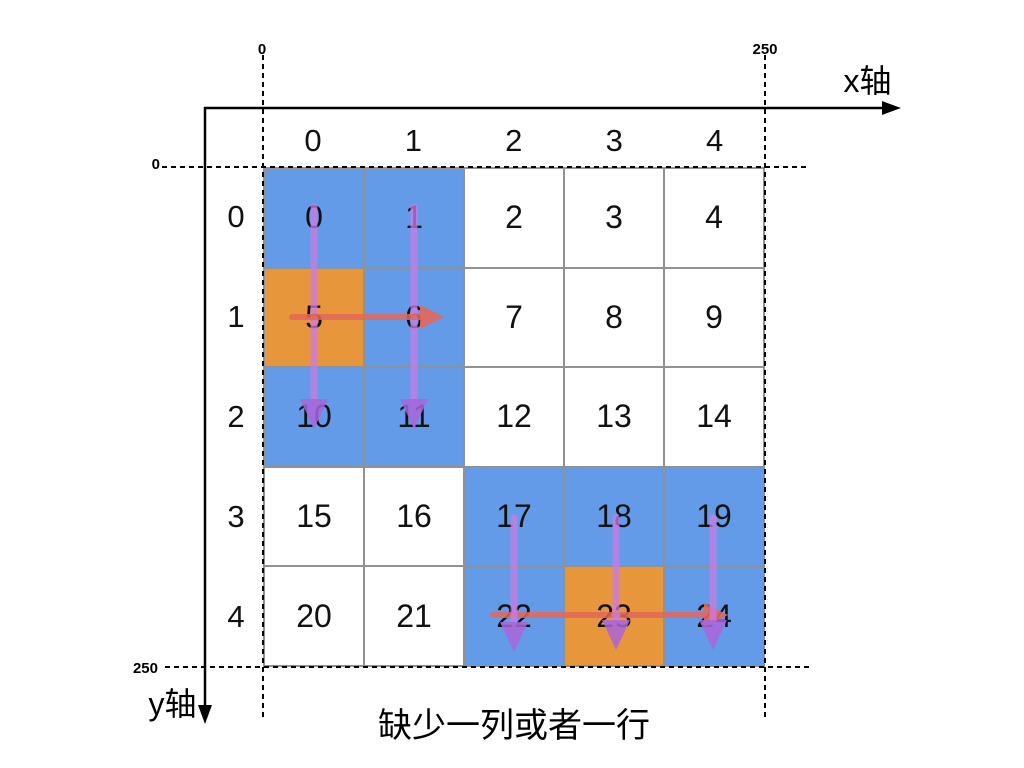  Describe the element at coordinates (314, 516) in the screenshot. I see `grid-cell-15: 15` at that location.